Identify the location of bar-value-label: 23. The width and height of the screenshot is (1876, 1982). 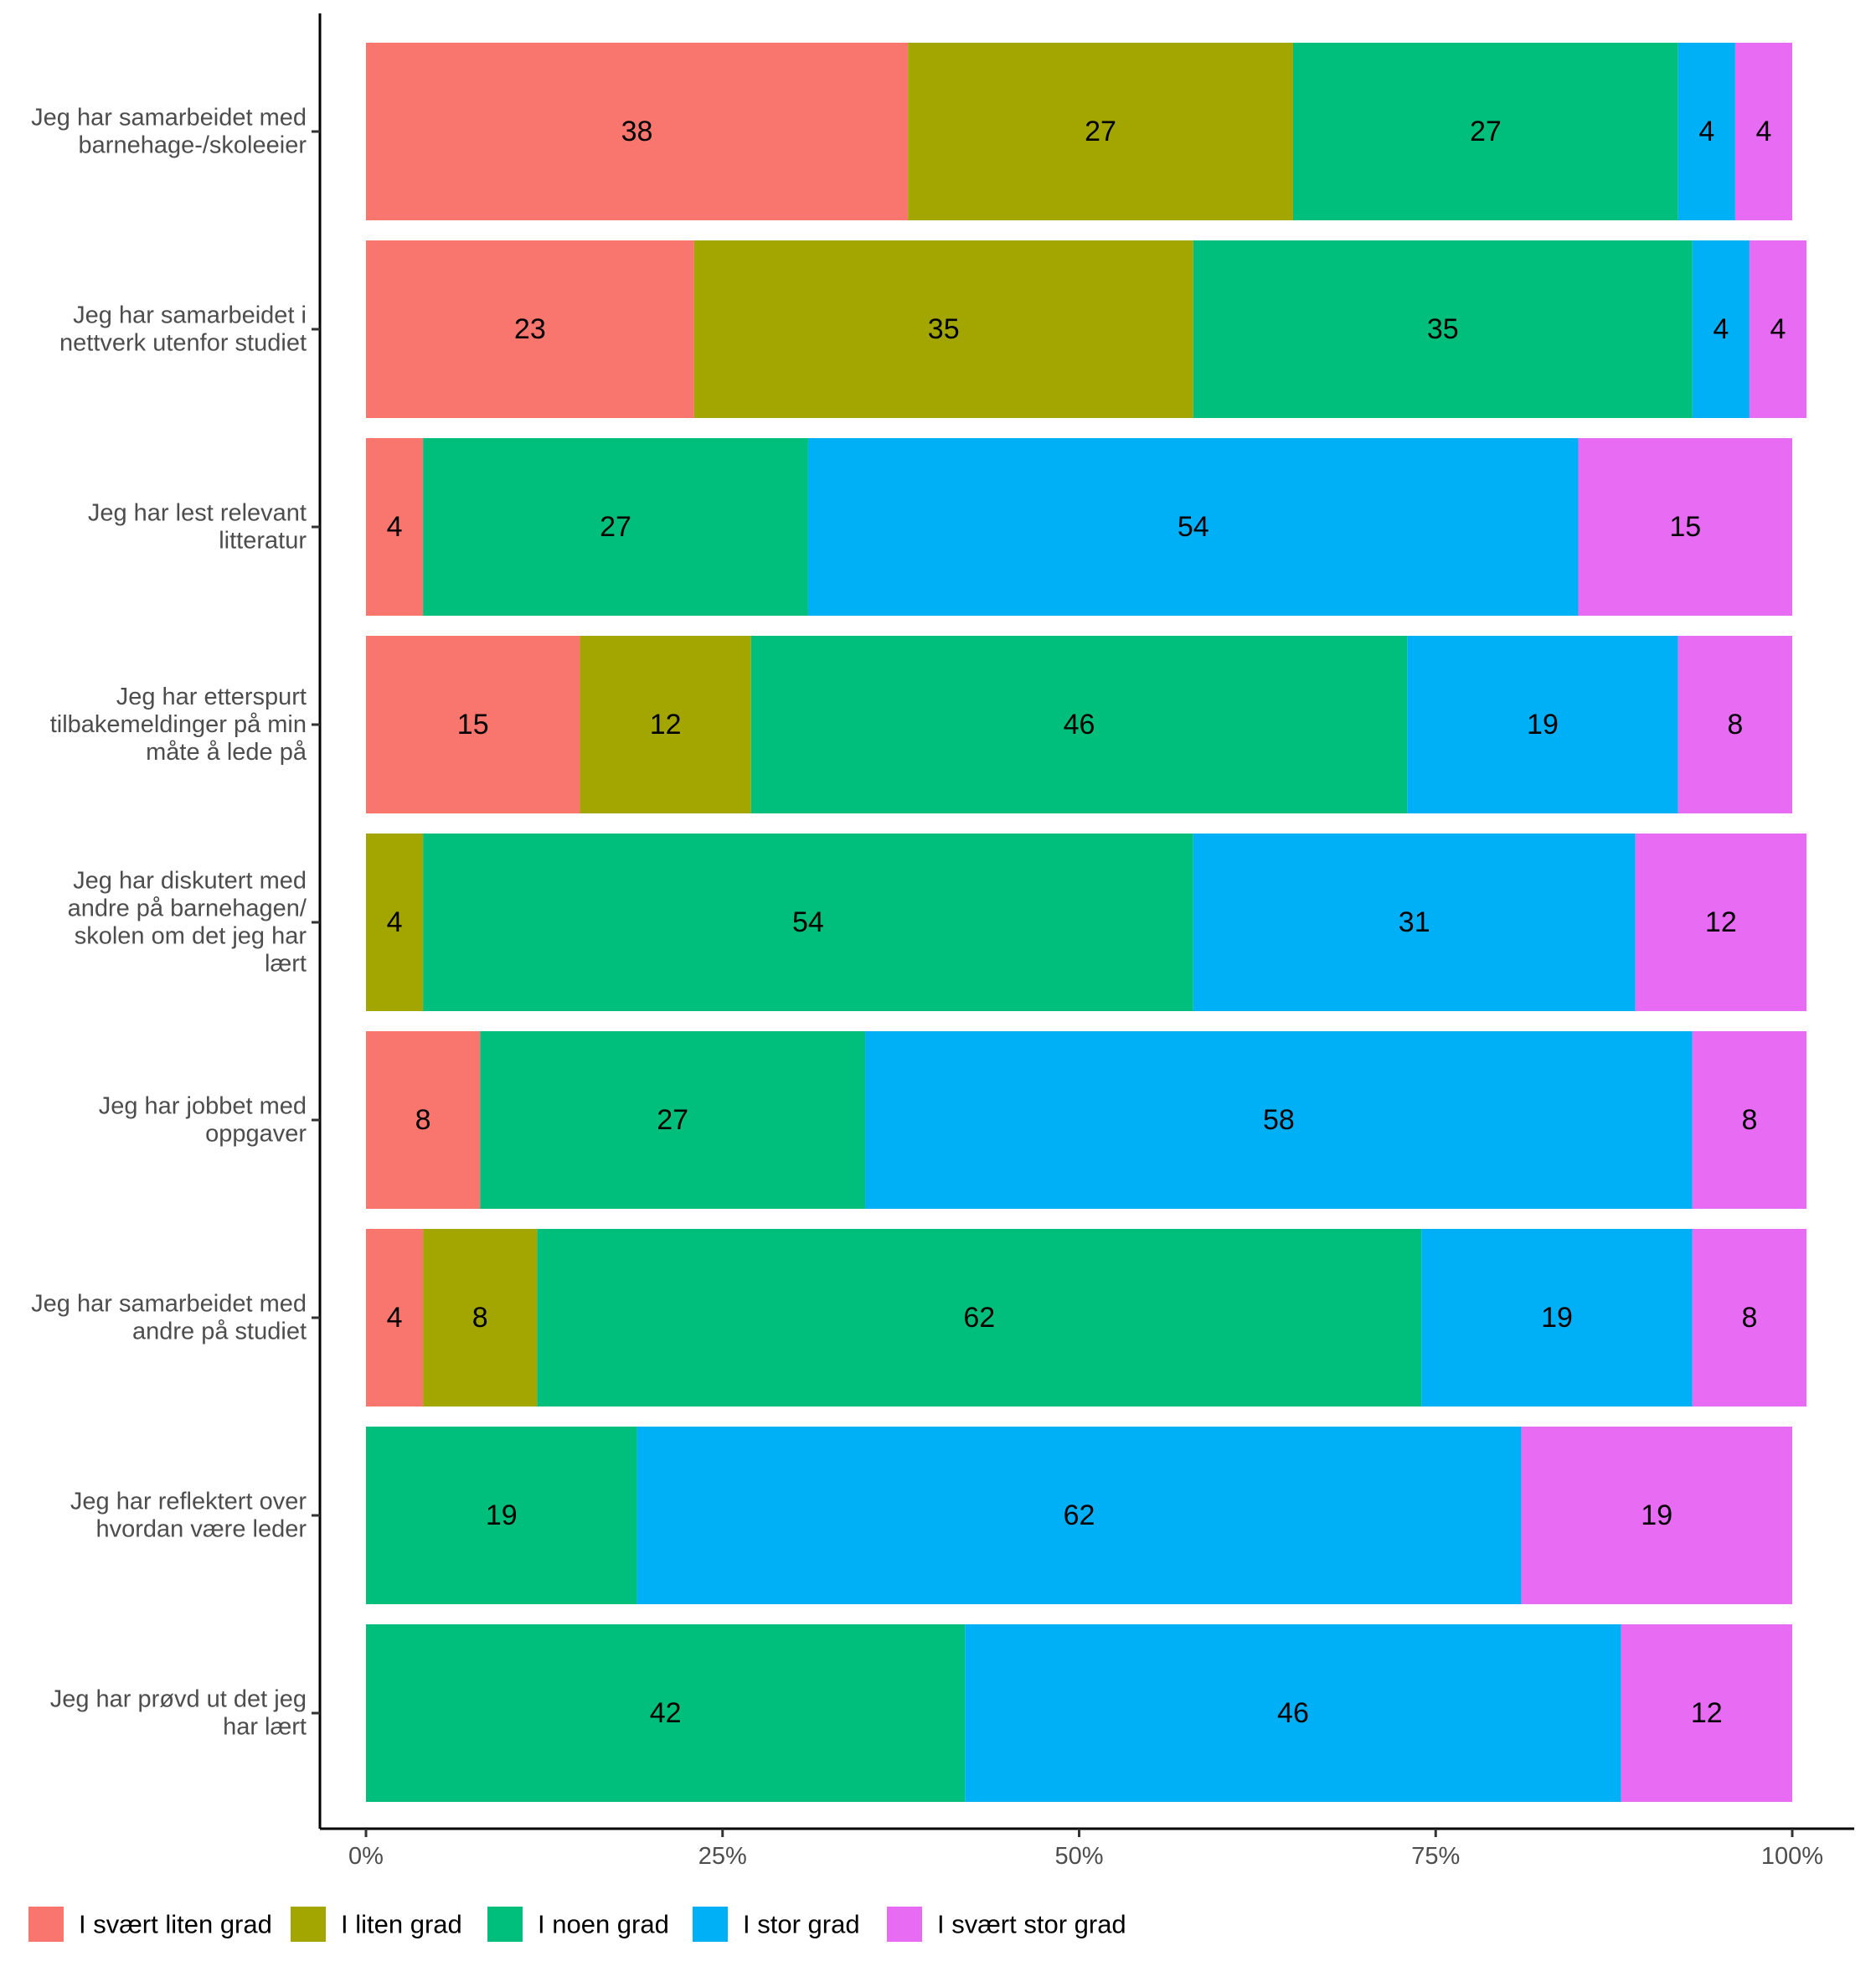
(530, 329).